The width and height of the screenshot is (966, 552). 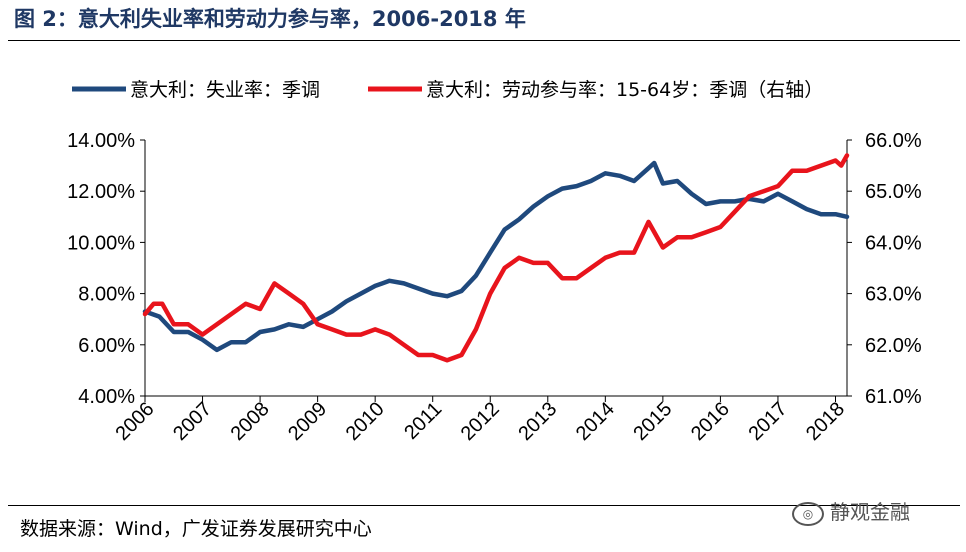 What do you see at coordinates (250, 421) in the screenshot?
I see `x-tick-label: 2008` at bounding box center [250, 421].